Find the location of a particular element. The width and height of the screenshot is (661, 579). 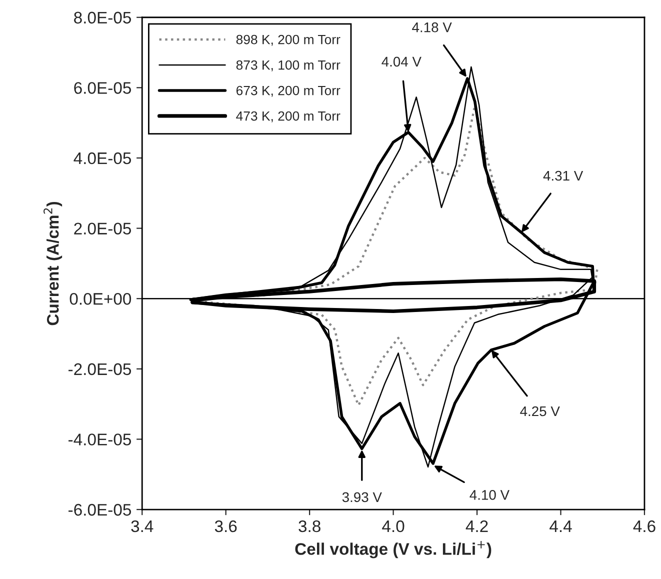

annotation: 4.04 V is located at coordinates (402, 61).